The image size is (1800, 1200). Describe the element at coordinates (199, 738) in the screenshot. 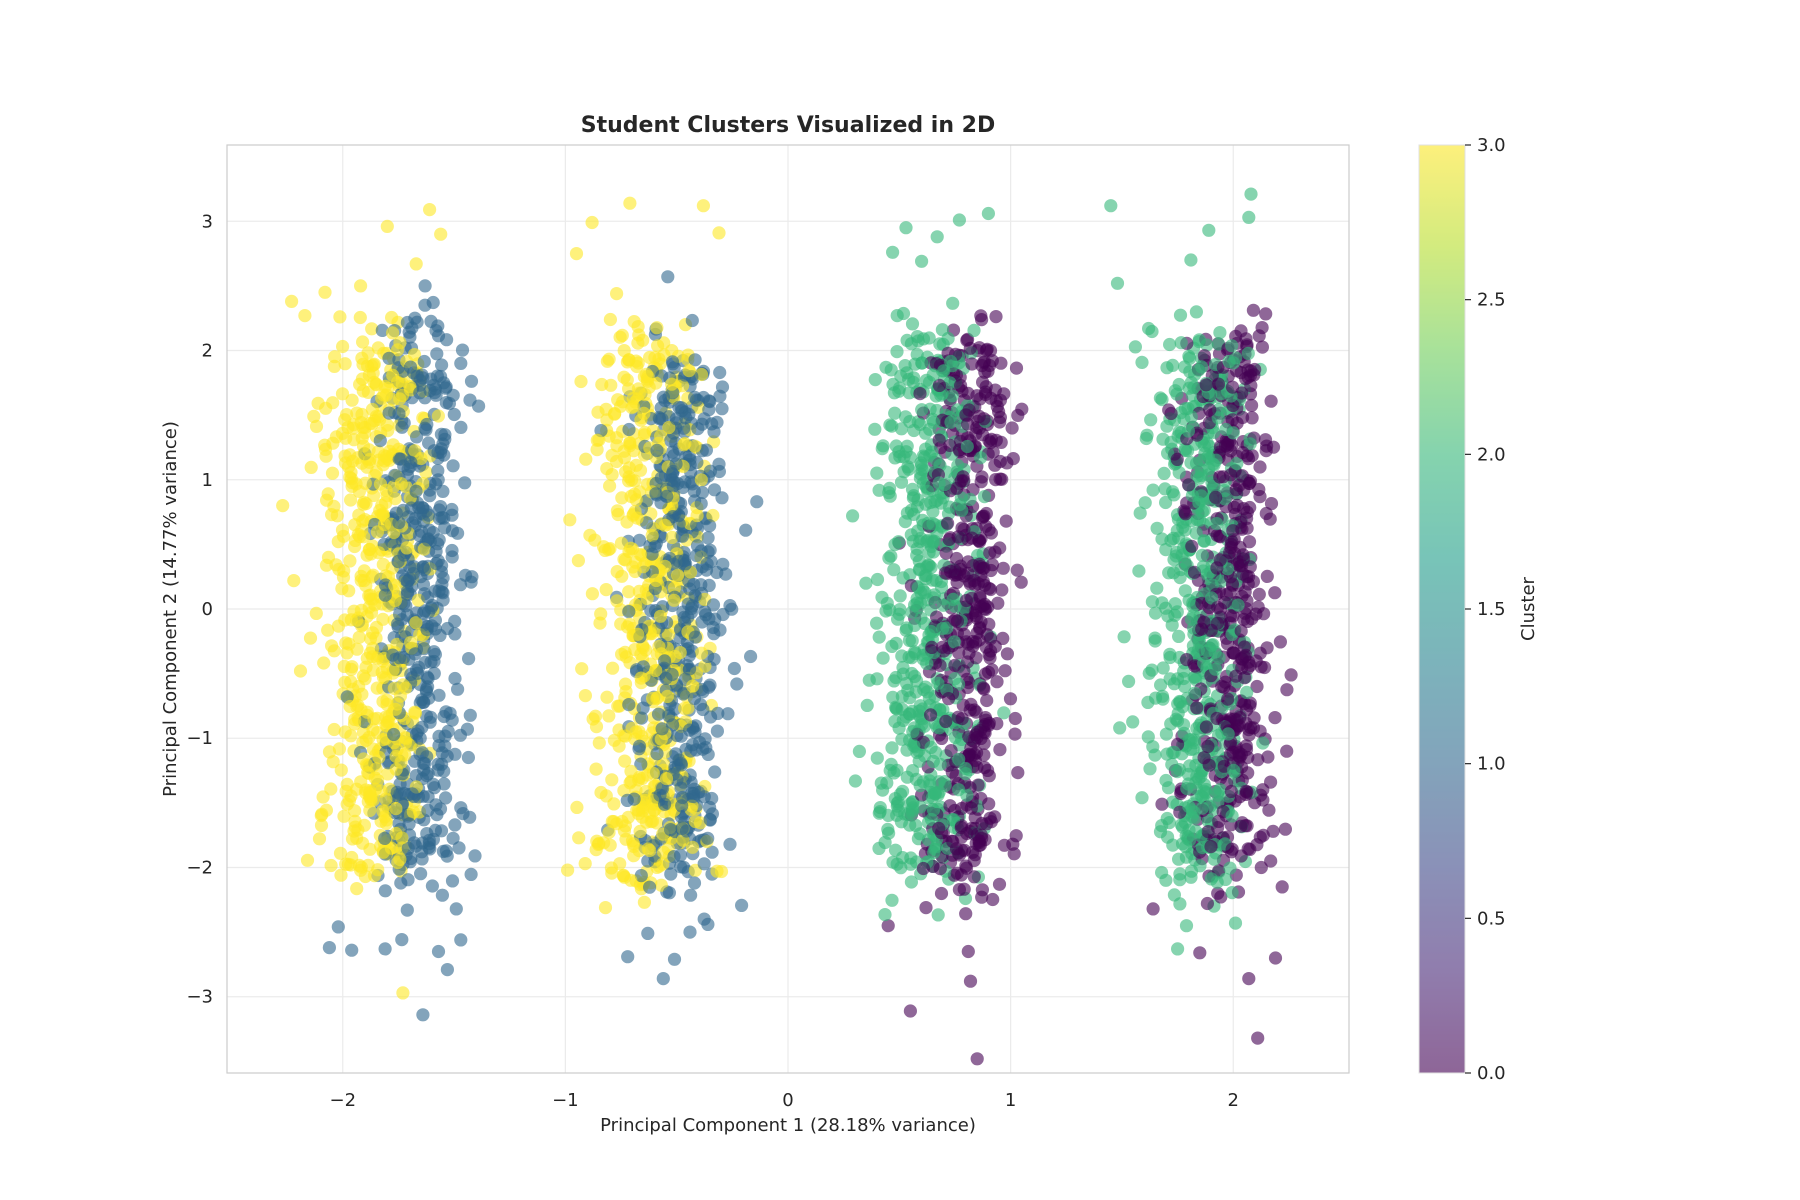

I see `y-tick-label: −1` at that location.